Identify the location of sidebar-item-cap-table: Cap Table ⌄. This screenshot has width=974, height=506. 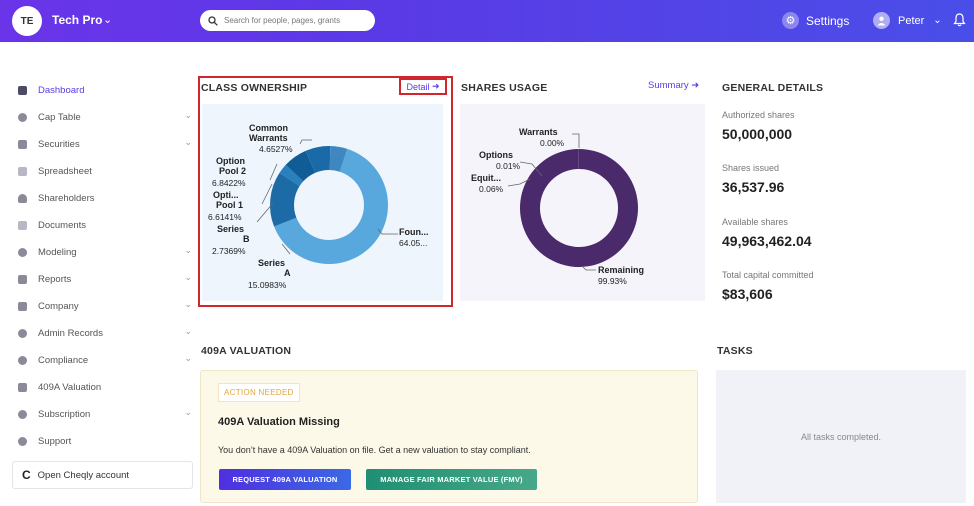
(106, 117).